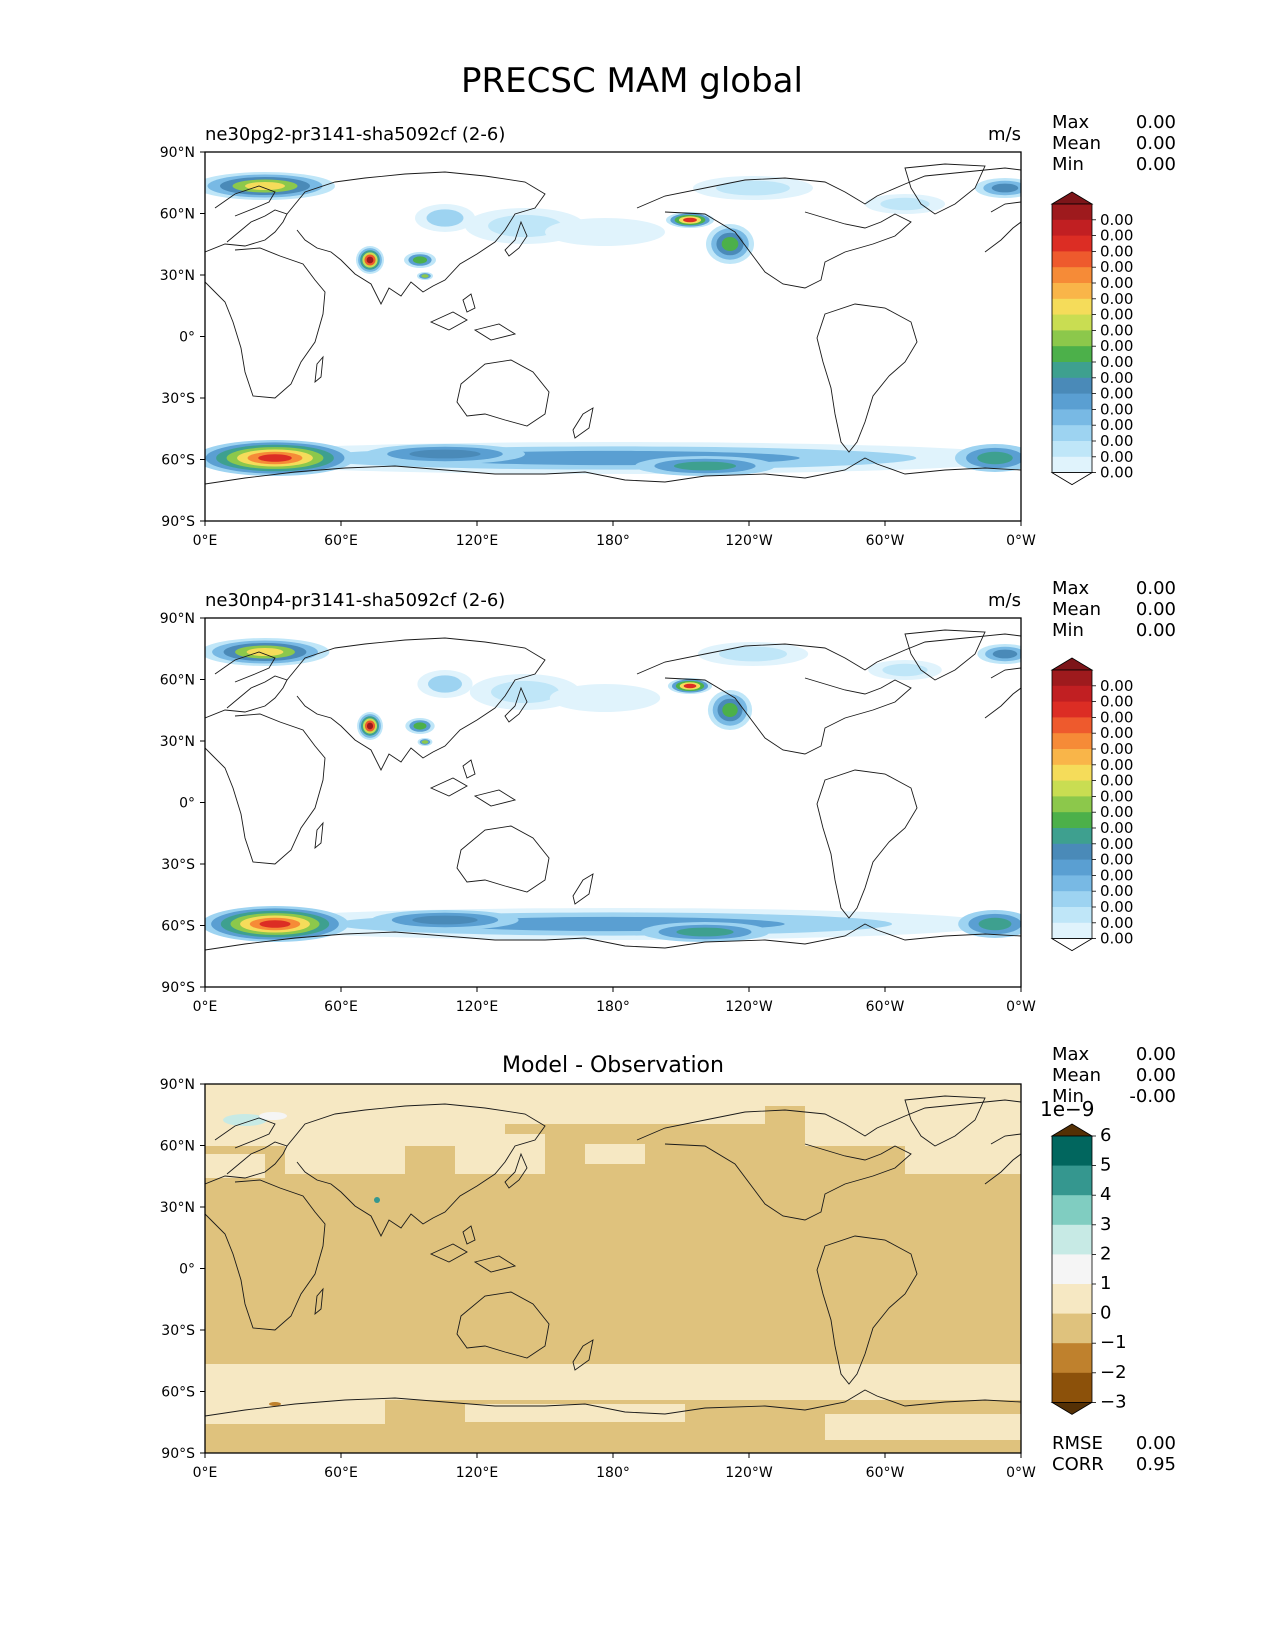  What do you see at coordinates (613, 1473) in the screenshot?
I see `lon-tick-label: 180°` at bounding box center [613, 1473].